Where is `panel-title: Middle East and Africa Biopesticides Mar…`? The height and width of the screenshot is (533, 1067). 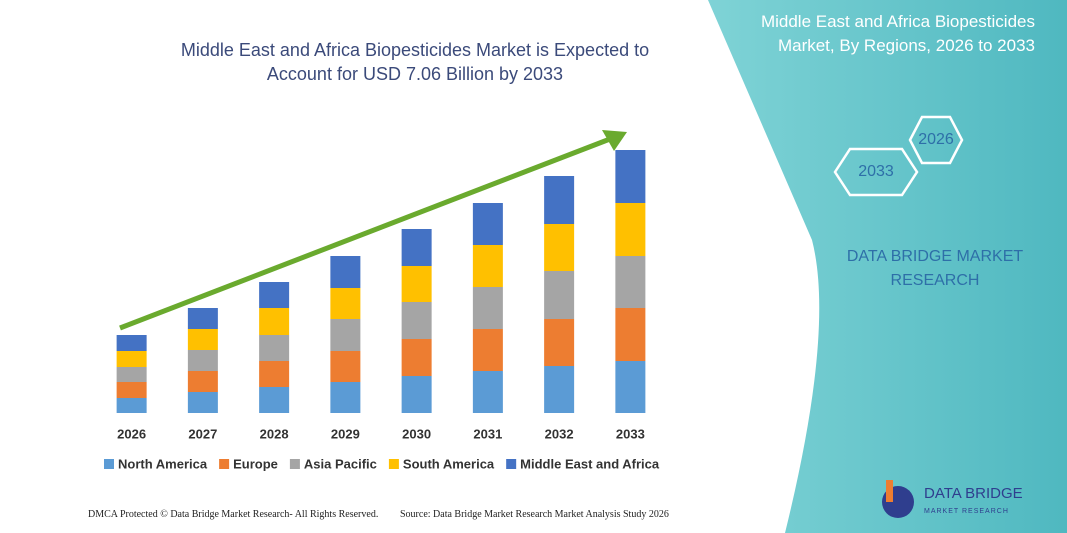 panel-title: Middle East and Africa Biopesticides Mar… is located at coordinates (897, 33).